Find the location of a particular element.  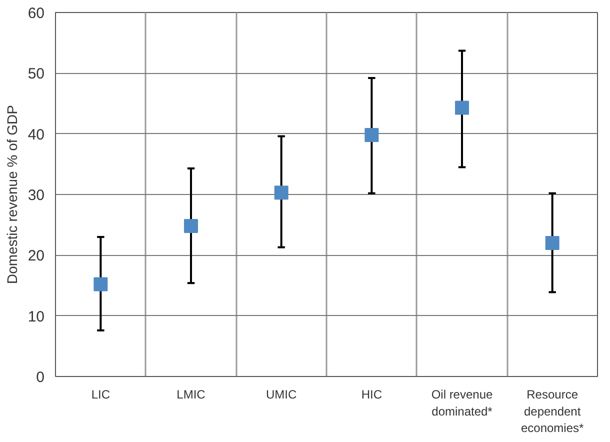

x-tick-label: Oil revenue dominated* is located at coordinates (462, 403).